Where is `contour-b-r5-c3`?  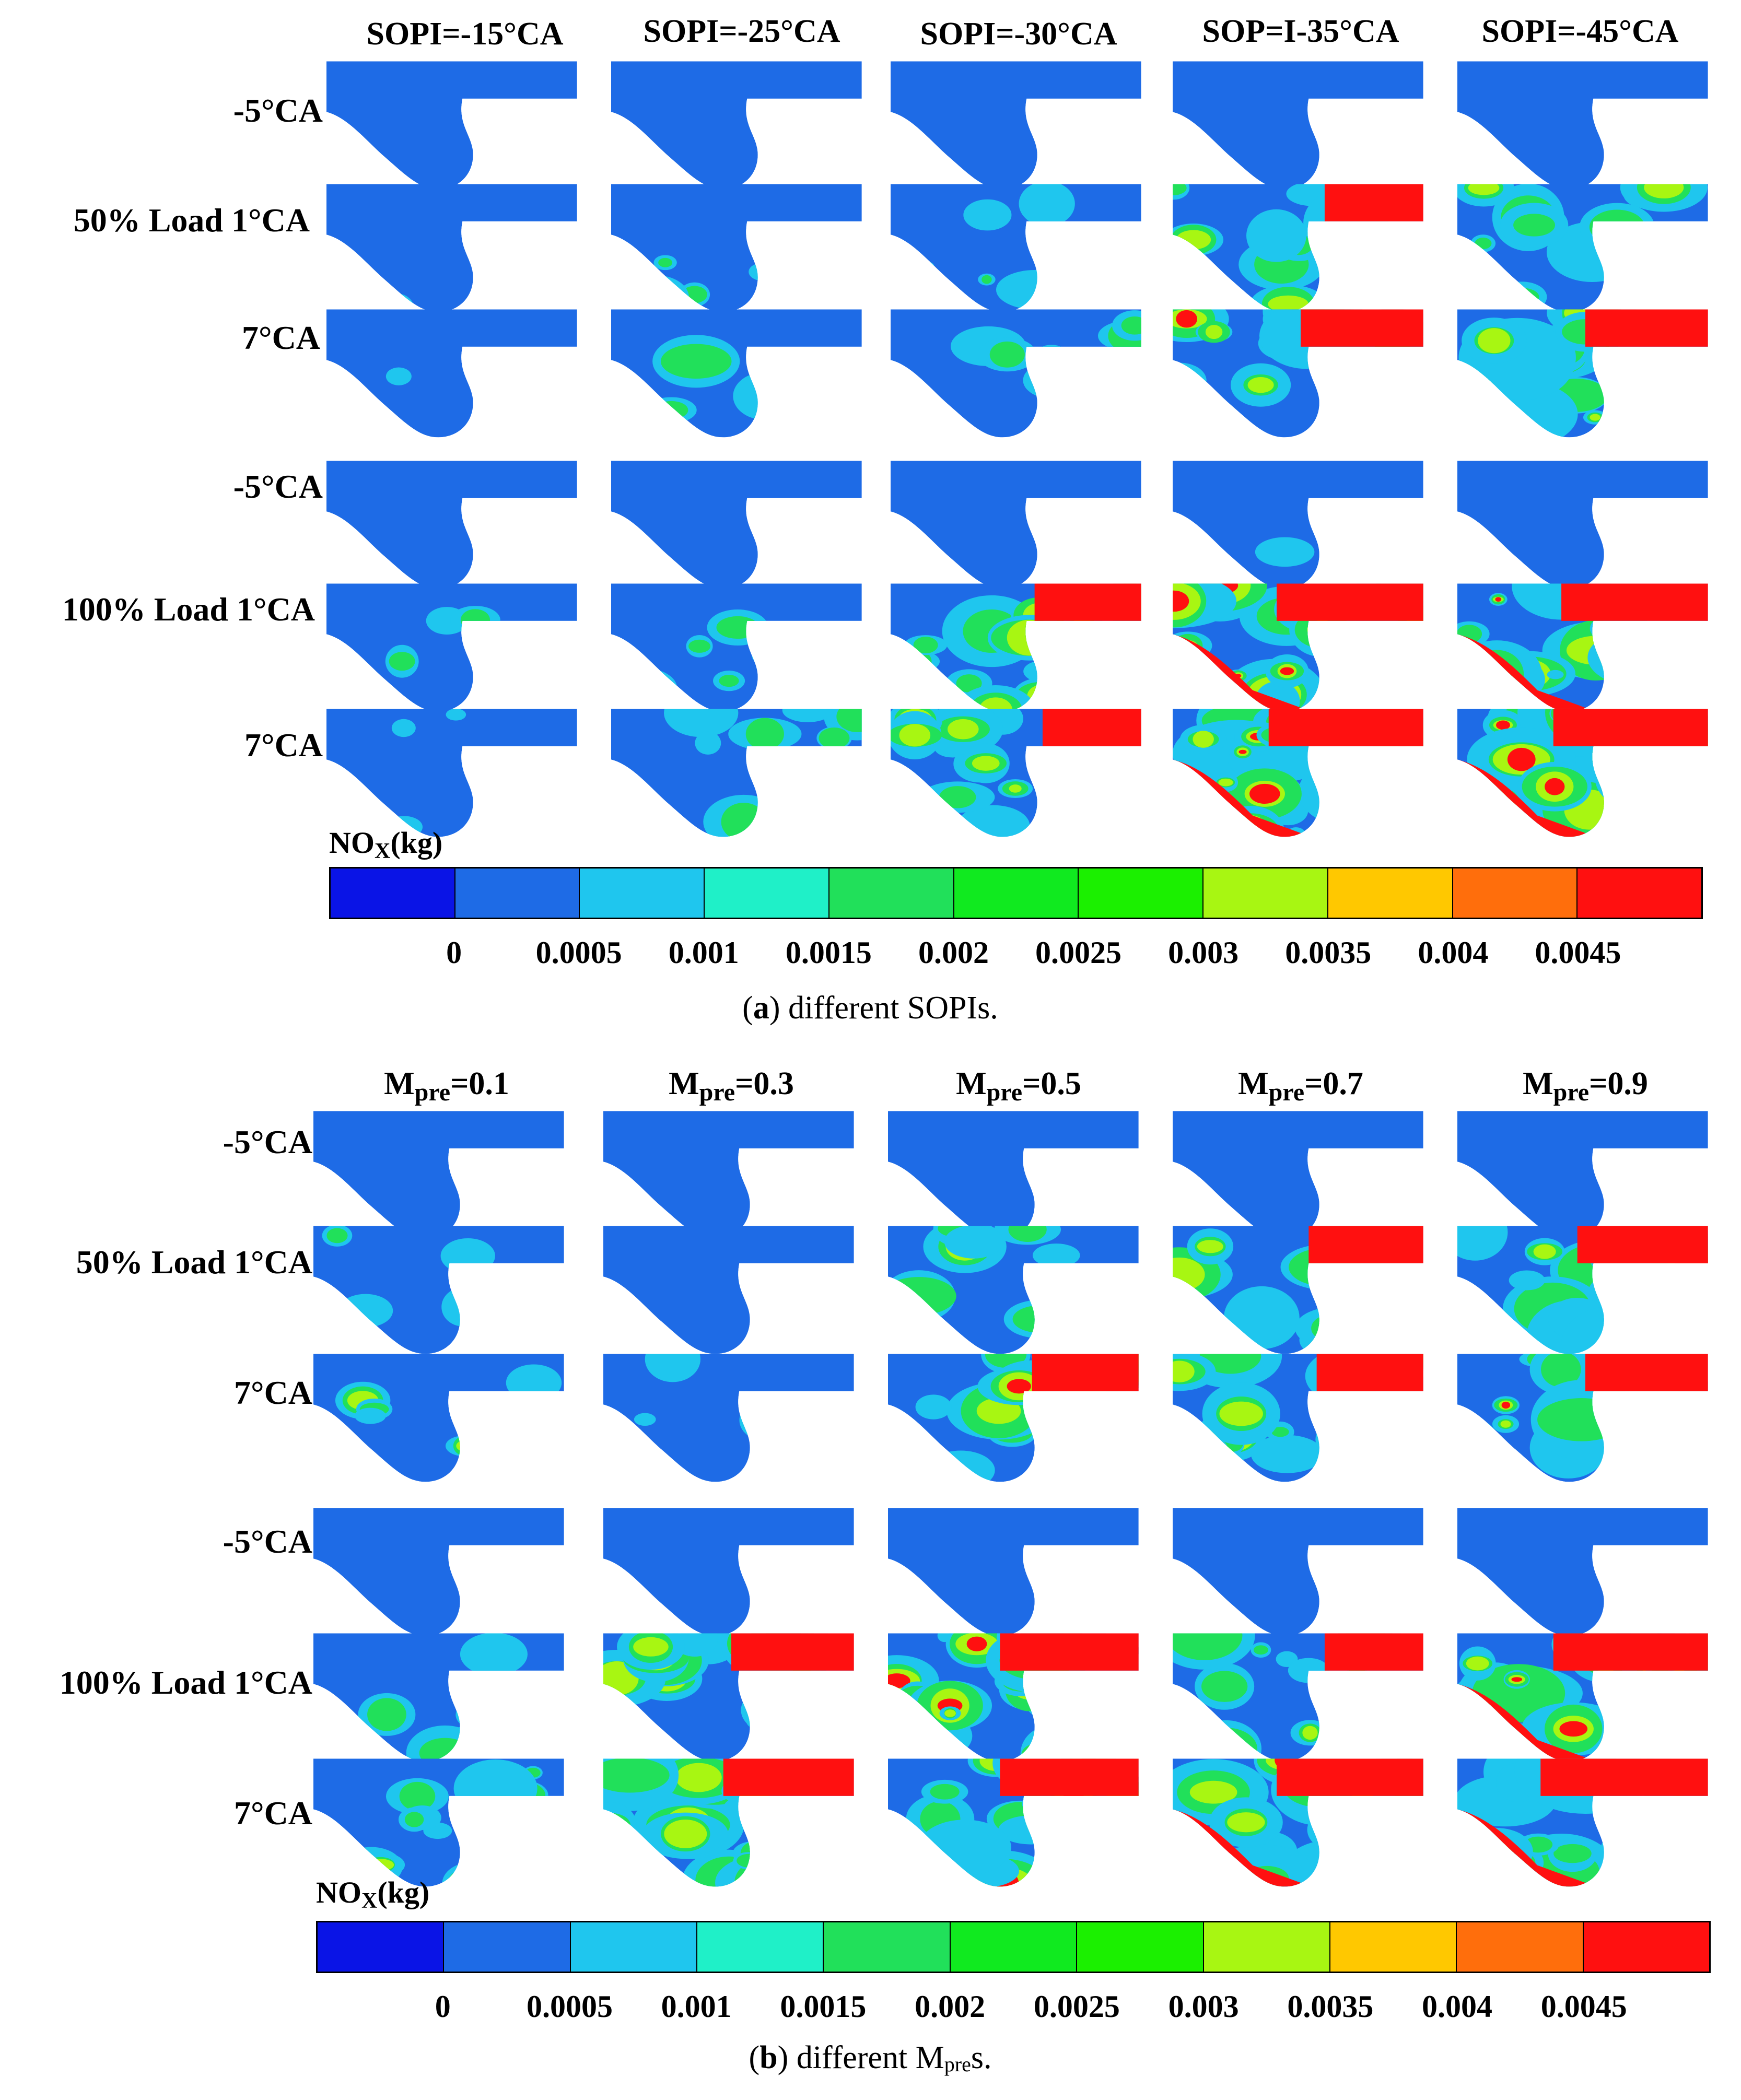
contour-b-r5-c3 is located at coordinates (1301, 1825).